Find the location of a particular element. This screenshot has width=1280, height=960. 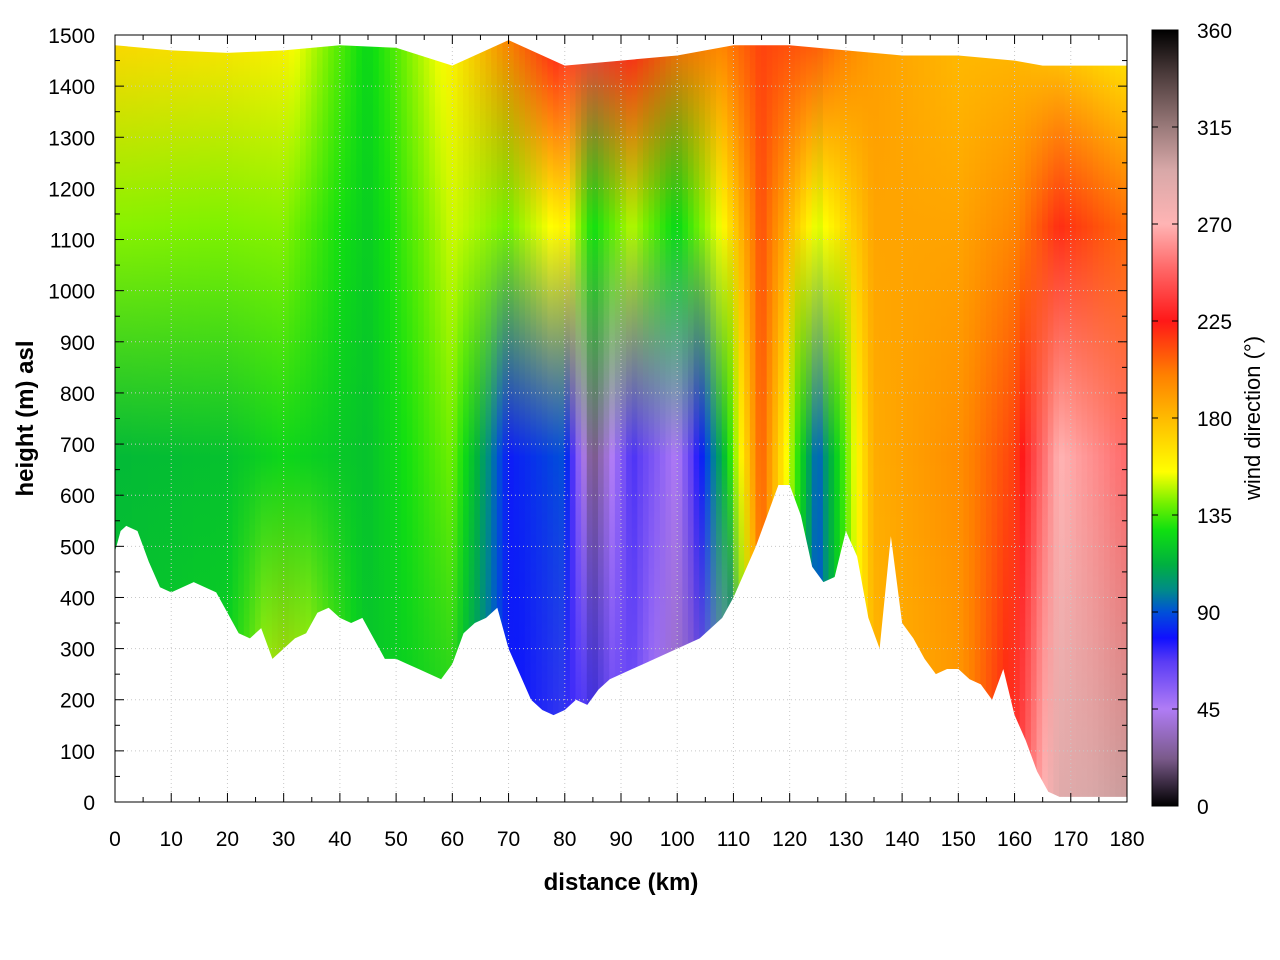

x-tick-label: 40 is located at coordinates (339, 839).